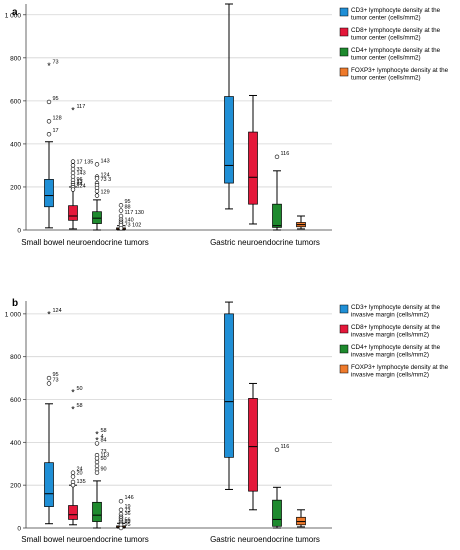 Image resolution: width=460 pixels, height=550 pixels. What do you see at coordinates (133, 225) in the screenshot?
I see `outlier-label: 73 102` at bounding box center [133, 225].